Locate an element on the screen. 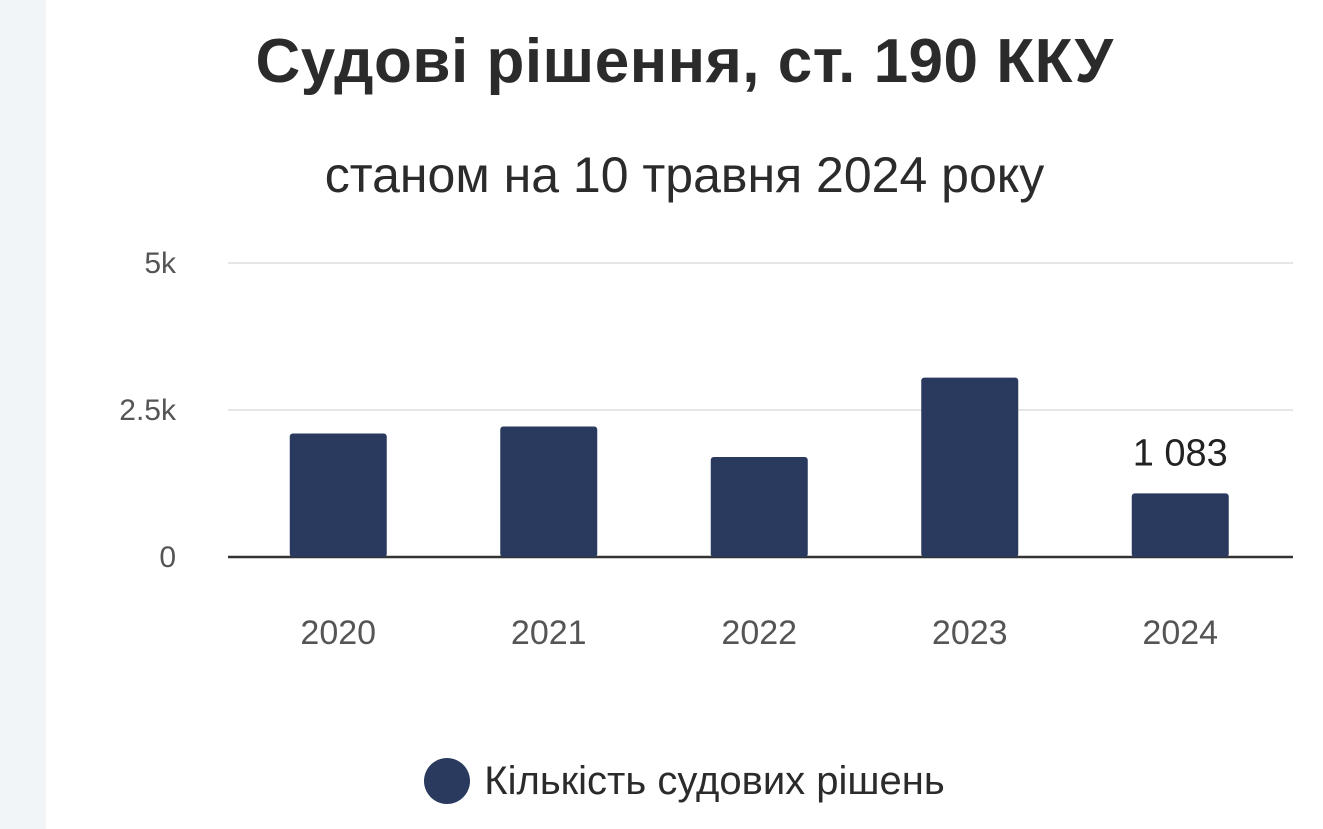 This screenshot has width=1323, height=829. y-tick-label: 2.5k is located at coordinates (148, 410).